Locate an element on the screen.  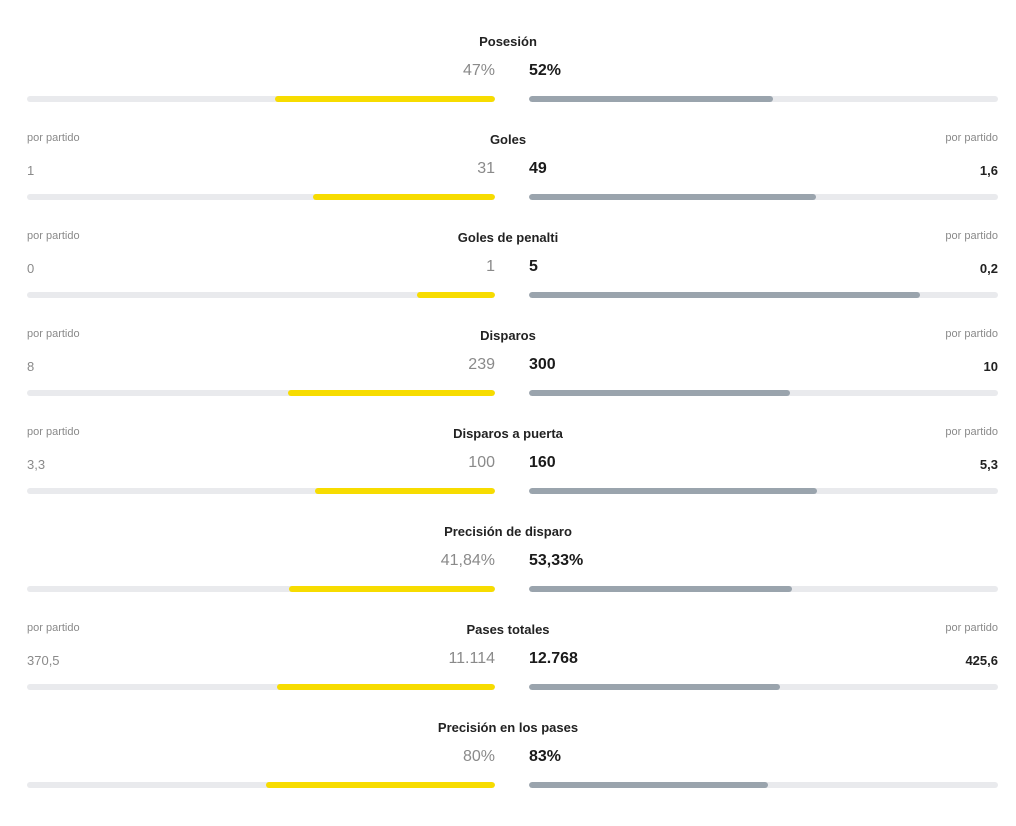
stat-title: Precisión en los pases is located at coordinates (508, 727).